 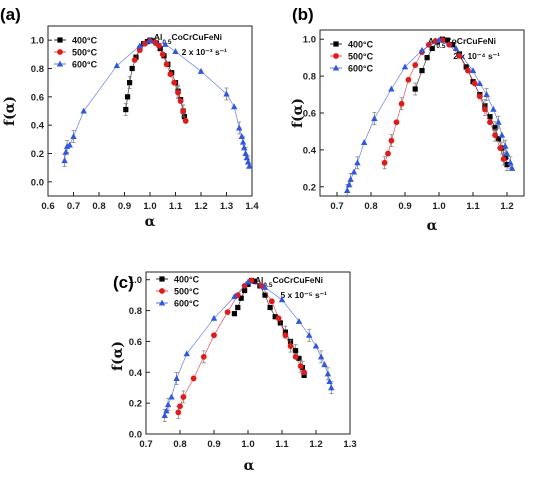 I want to click on legend-label: 400°C, so click(x=85, y=41).